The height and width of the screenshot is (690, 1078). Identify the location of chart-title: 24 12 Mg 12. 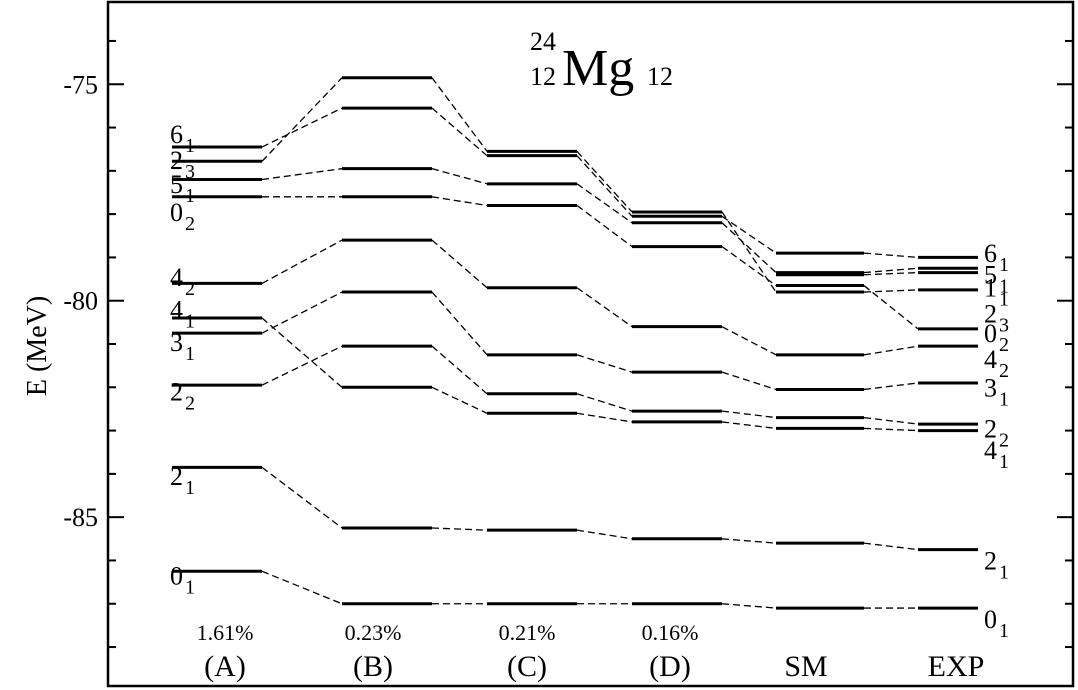
(601, 62).